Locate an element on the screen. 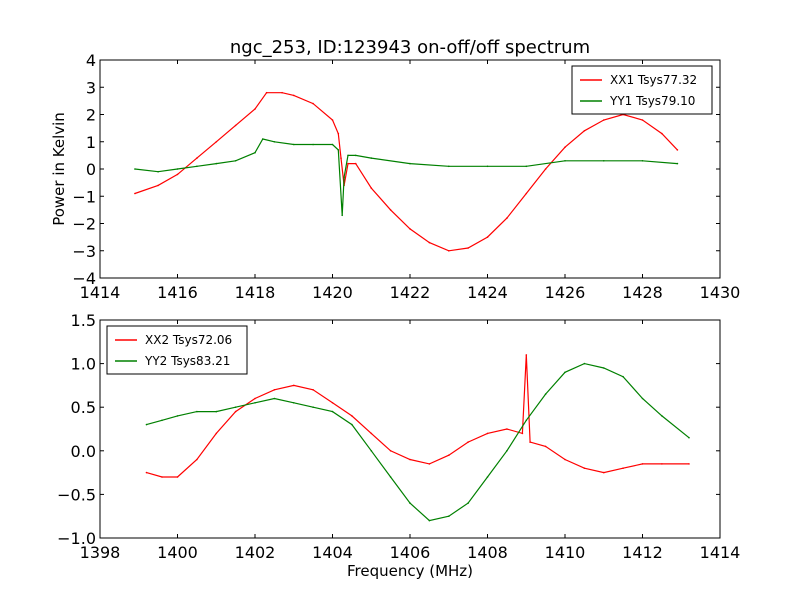 This screenshot has height=600, width=800. y-tick-label: −0.5 is located at coordinates (76, 494).